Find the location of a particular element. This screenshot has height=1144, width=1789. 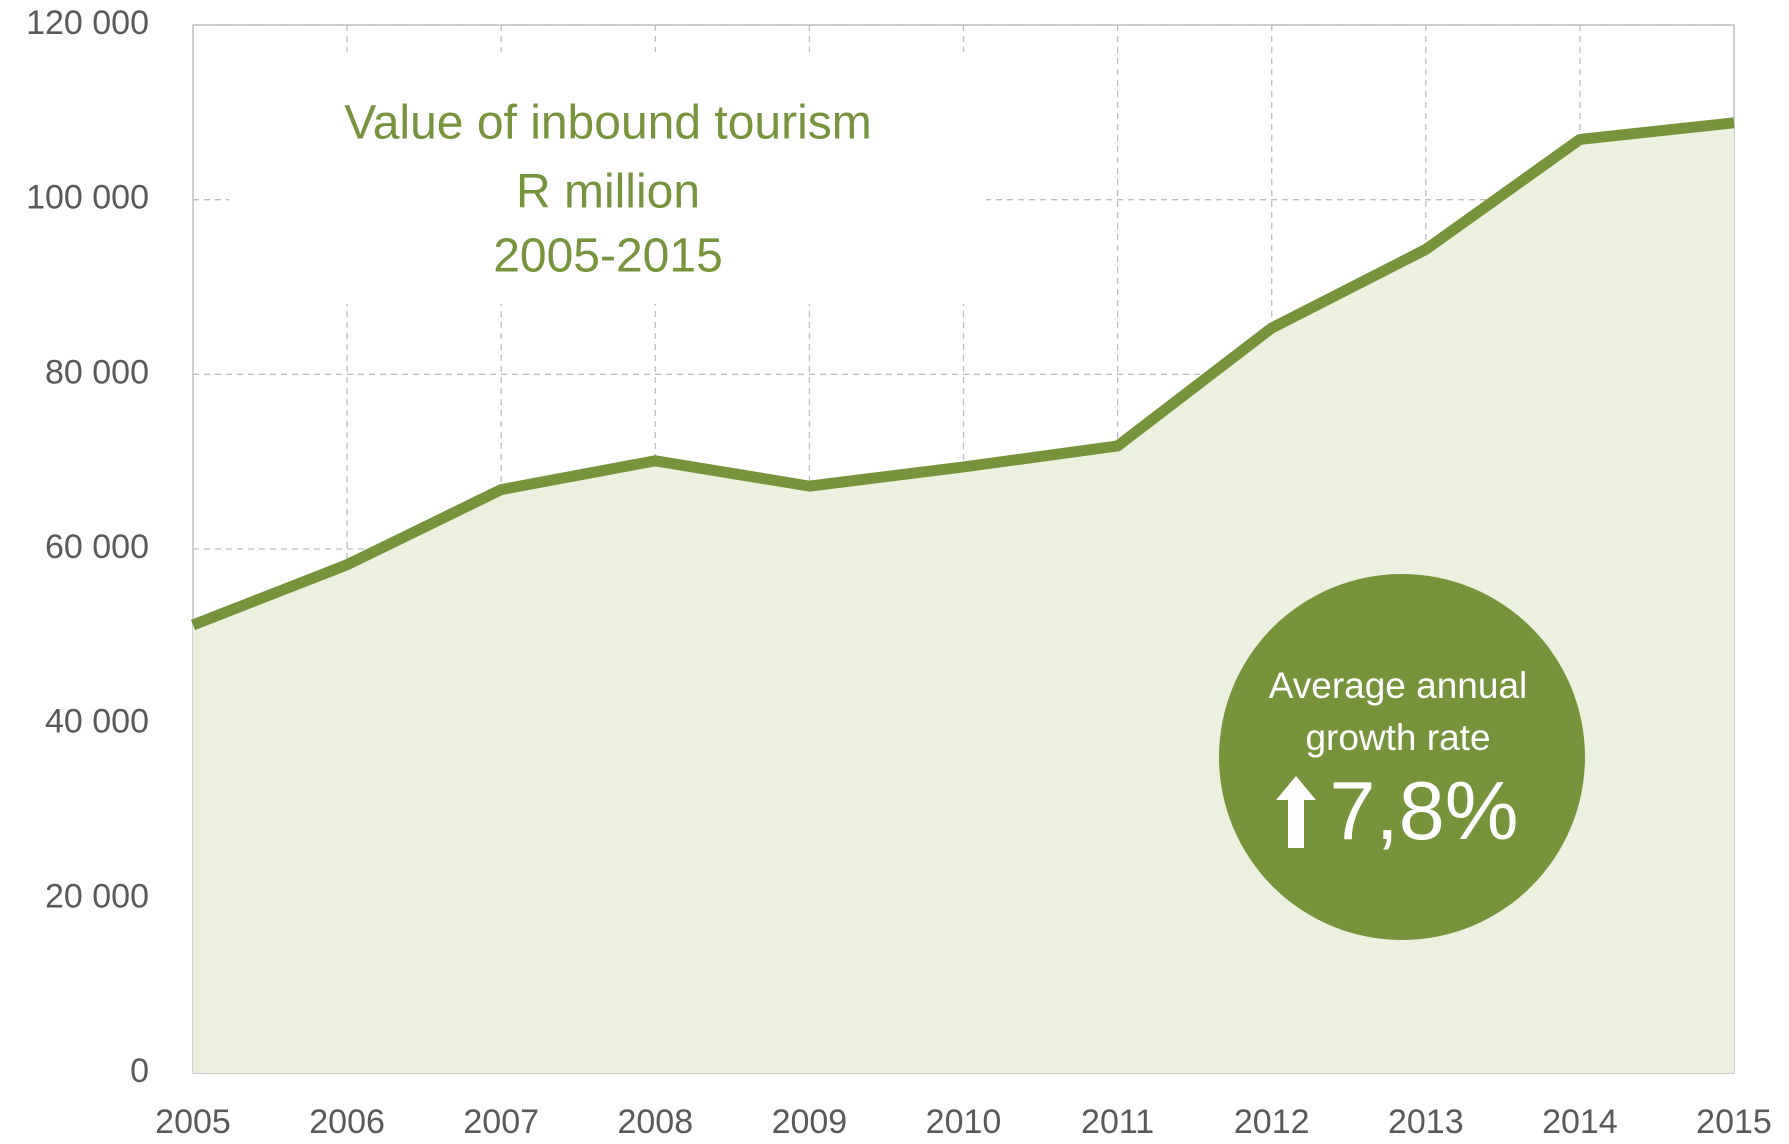

x-tick-label: 2012 is located at coordinates (1272, 1122).